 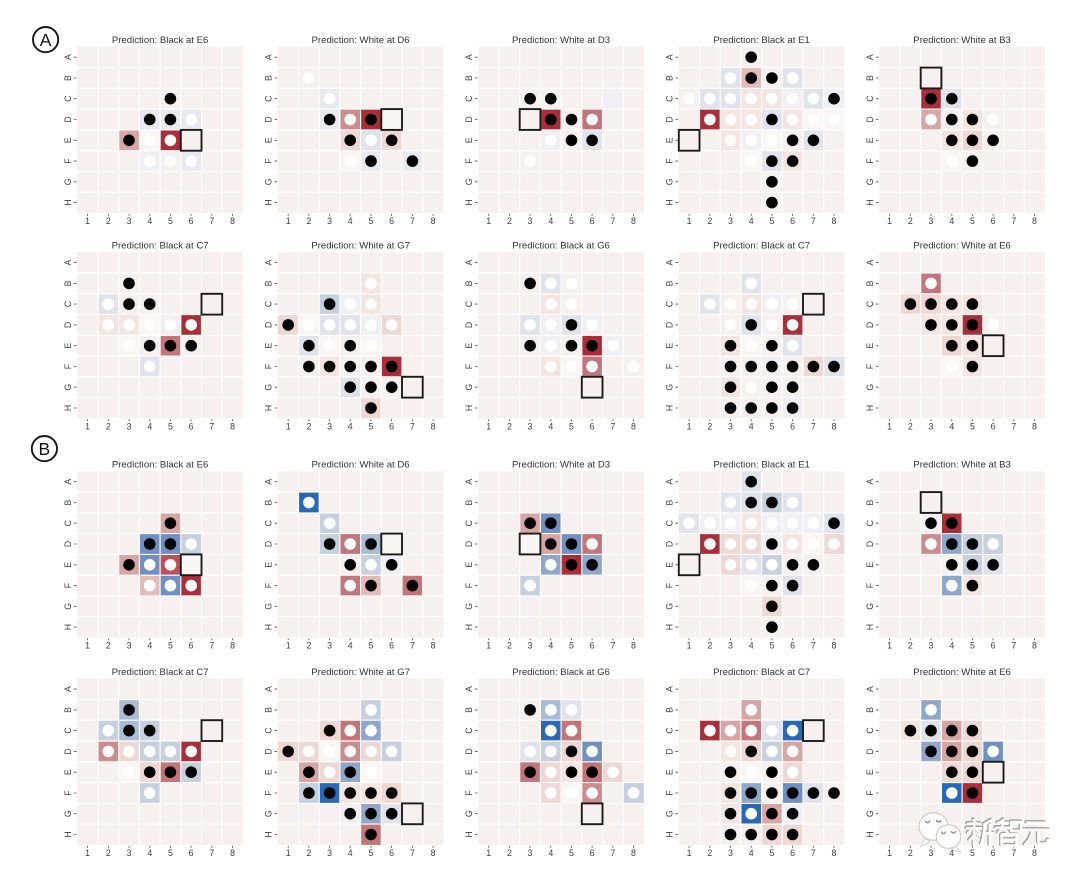 I want to click on svg-text: 1, so click(x=889, y=427).